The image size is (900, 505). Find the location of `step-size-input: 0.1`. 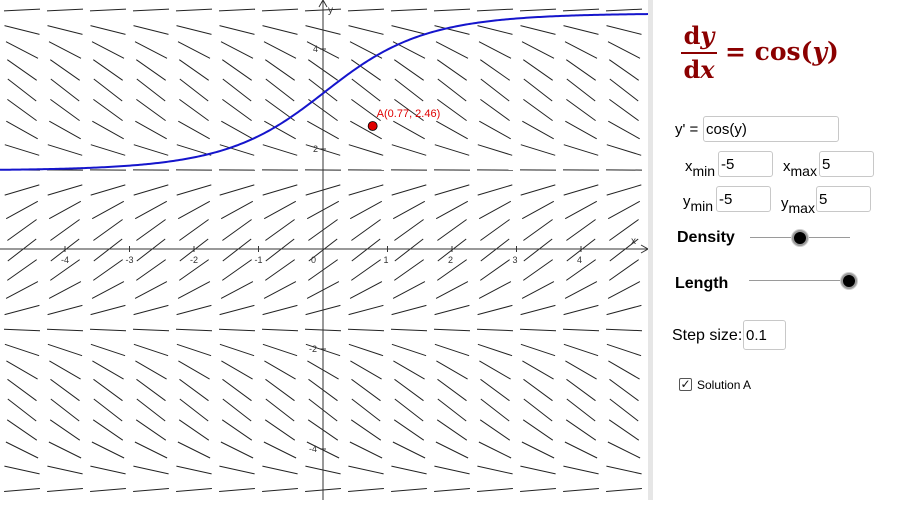

step-size-input: 0.1 is located at coordinates (764, 335).